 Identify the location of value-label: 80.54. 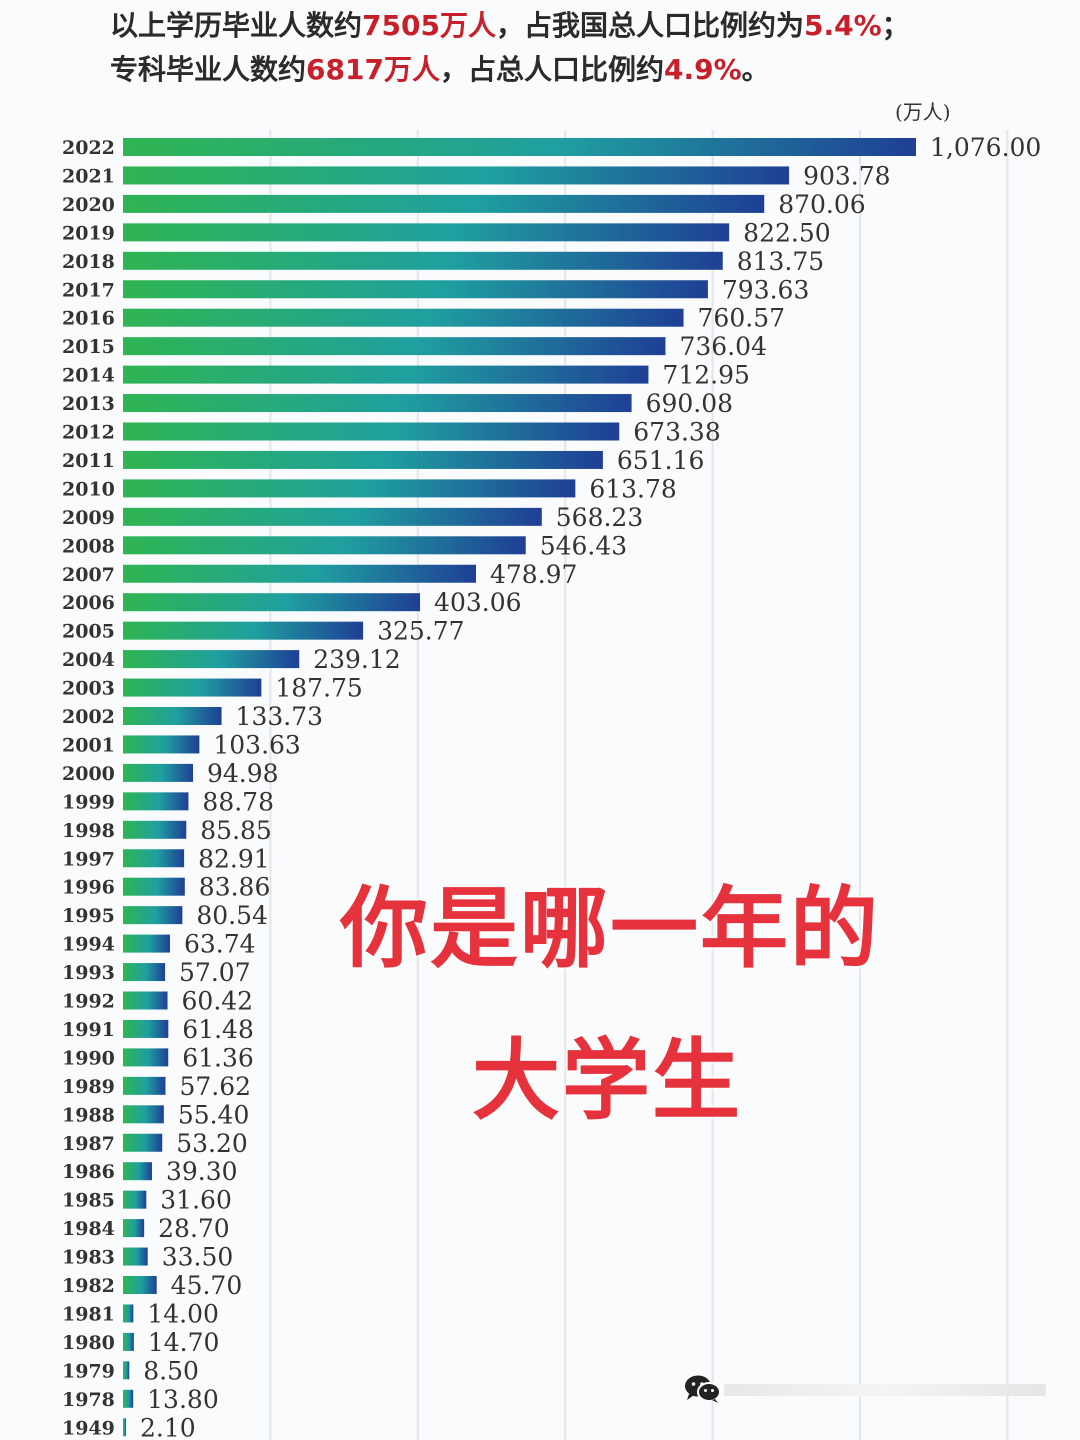
(232, 915).